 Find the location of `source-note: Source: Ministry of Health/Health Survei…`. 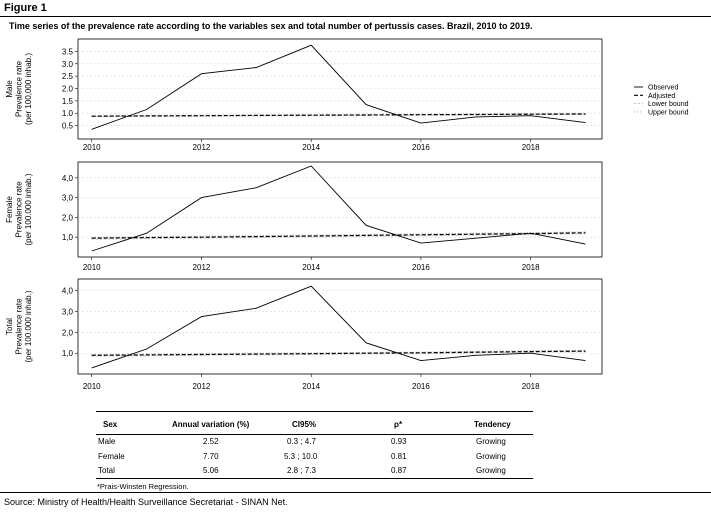

source-note: Source: Ministry of Health/Health Survei… is located at coordinates (146, 502).